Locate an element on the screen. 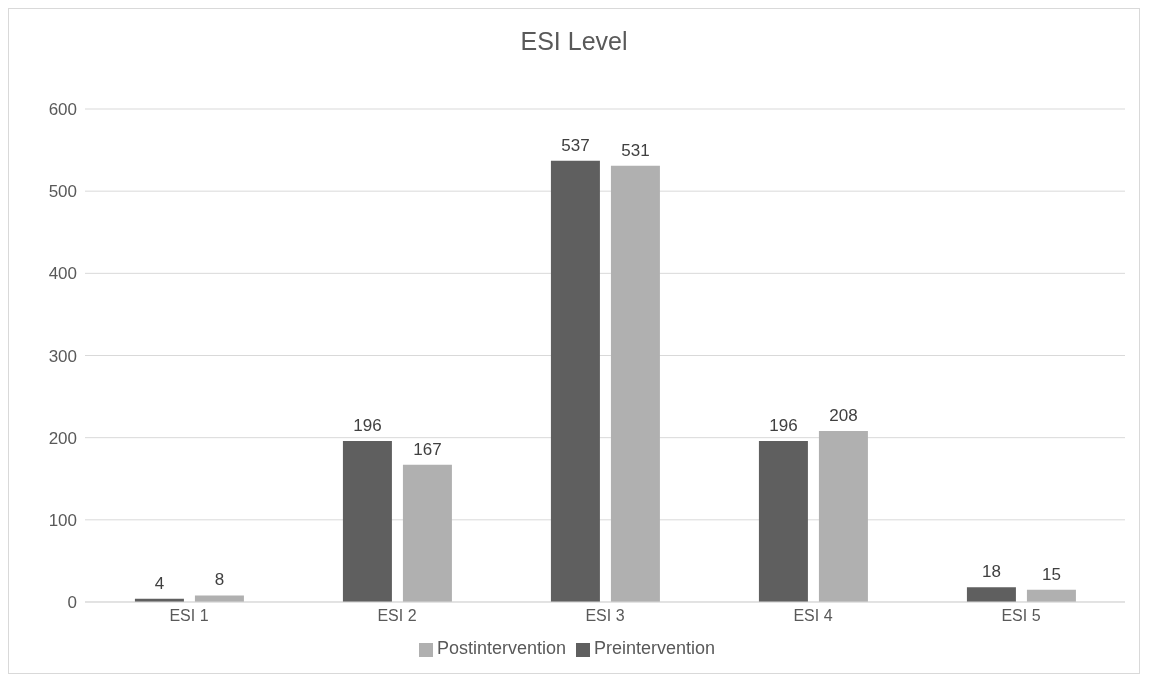 This screenshot has height=682, width=1150. y-tick-label: 0 is located at coordinates (72, 603).